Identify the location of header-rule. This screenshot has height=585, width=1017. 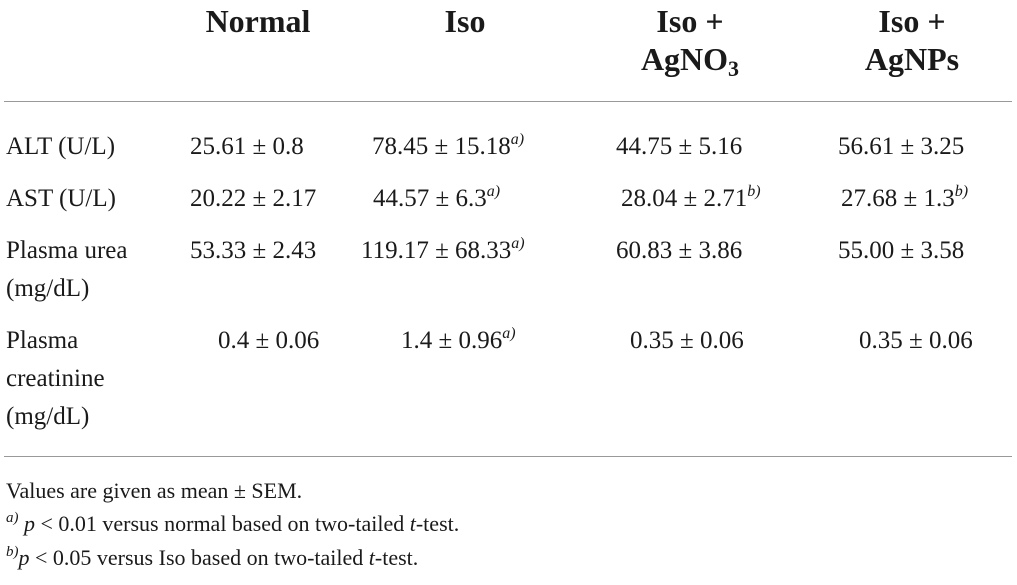
(508, 101).